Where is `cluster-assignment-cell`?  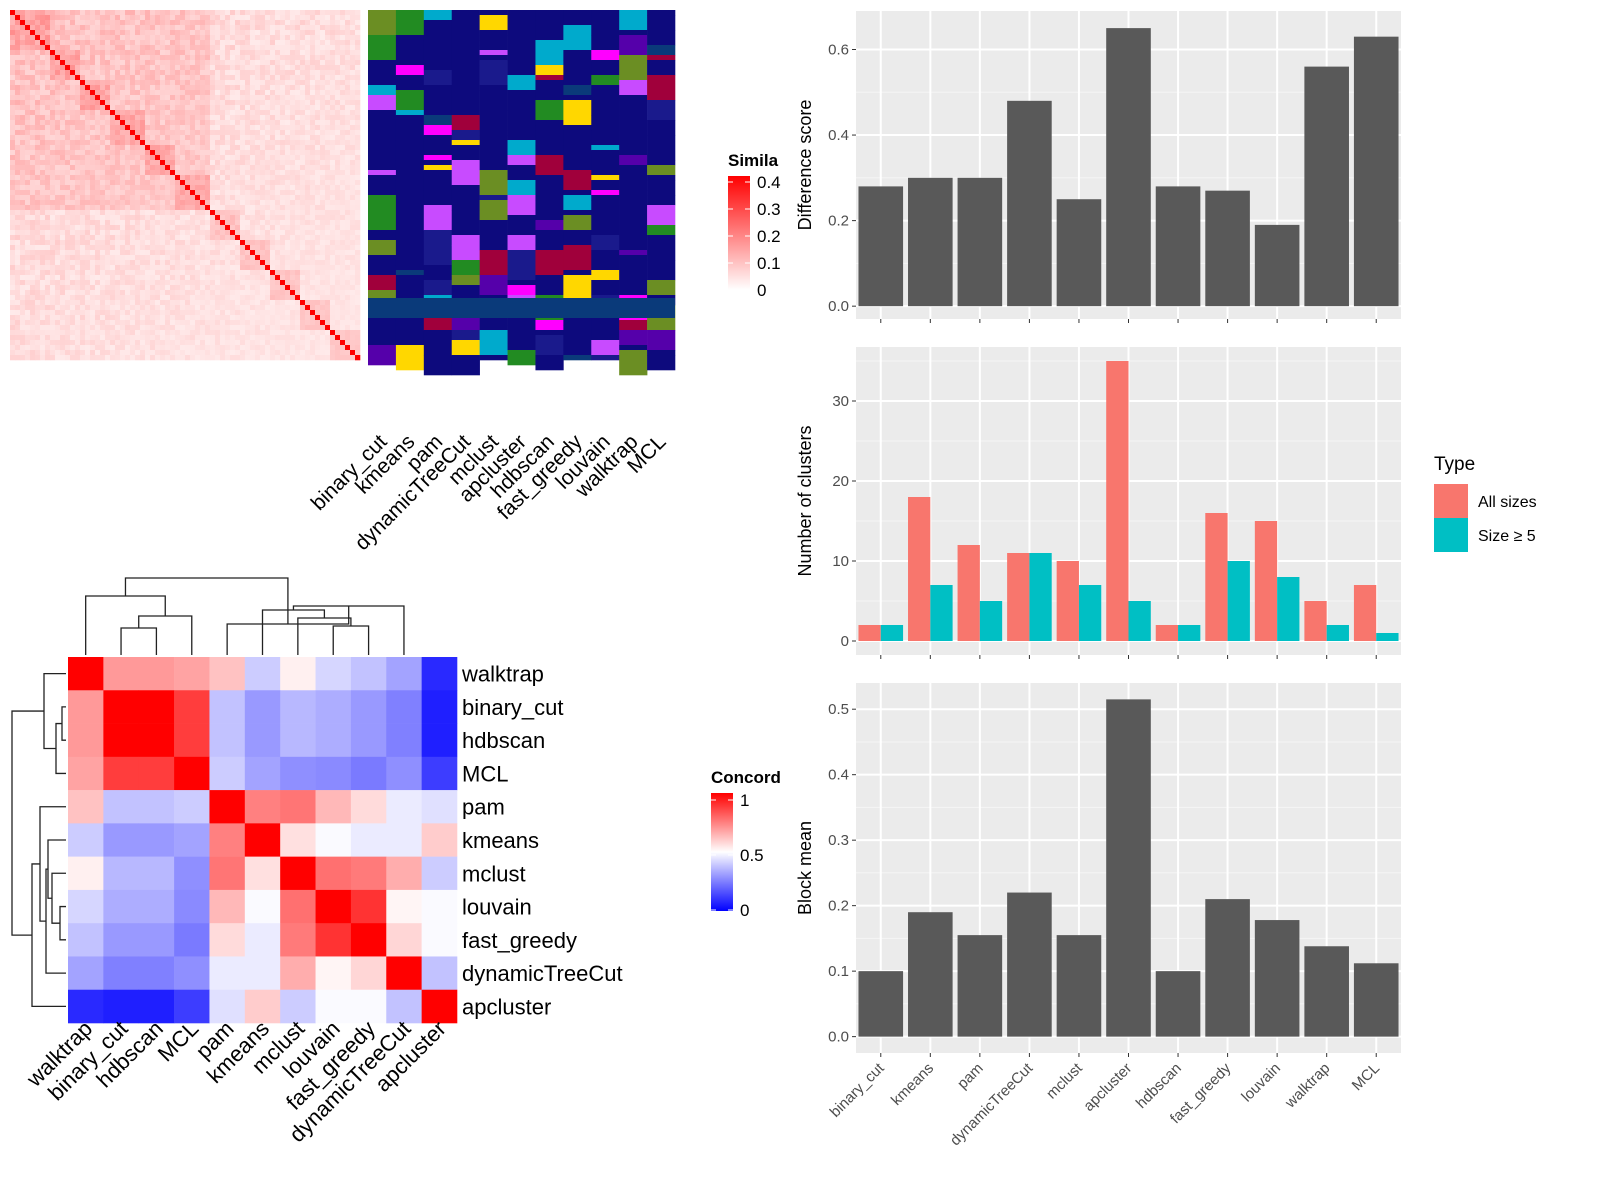 cluster-assignment-cell is located at coordinates (382, 203).